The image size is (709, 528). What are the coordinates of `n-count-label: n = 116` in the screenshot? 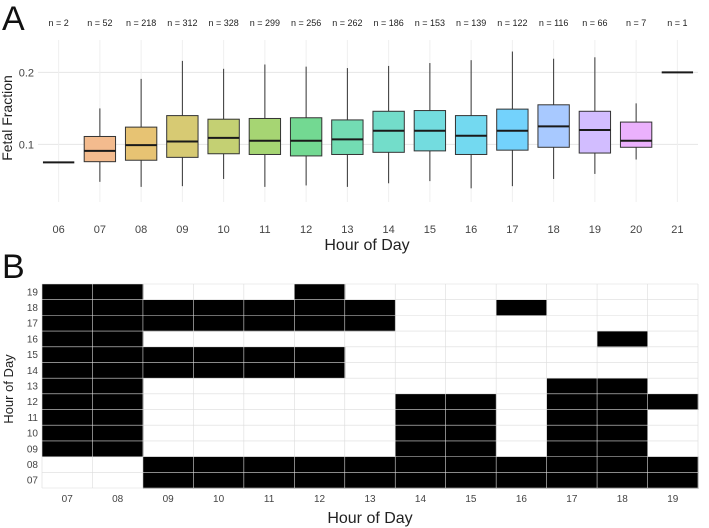 It's located at (554, 23).